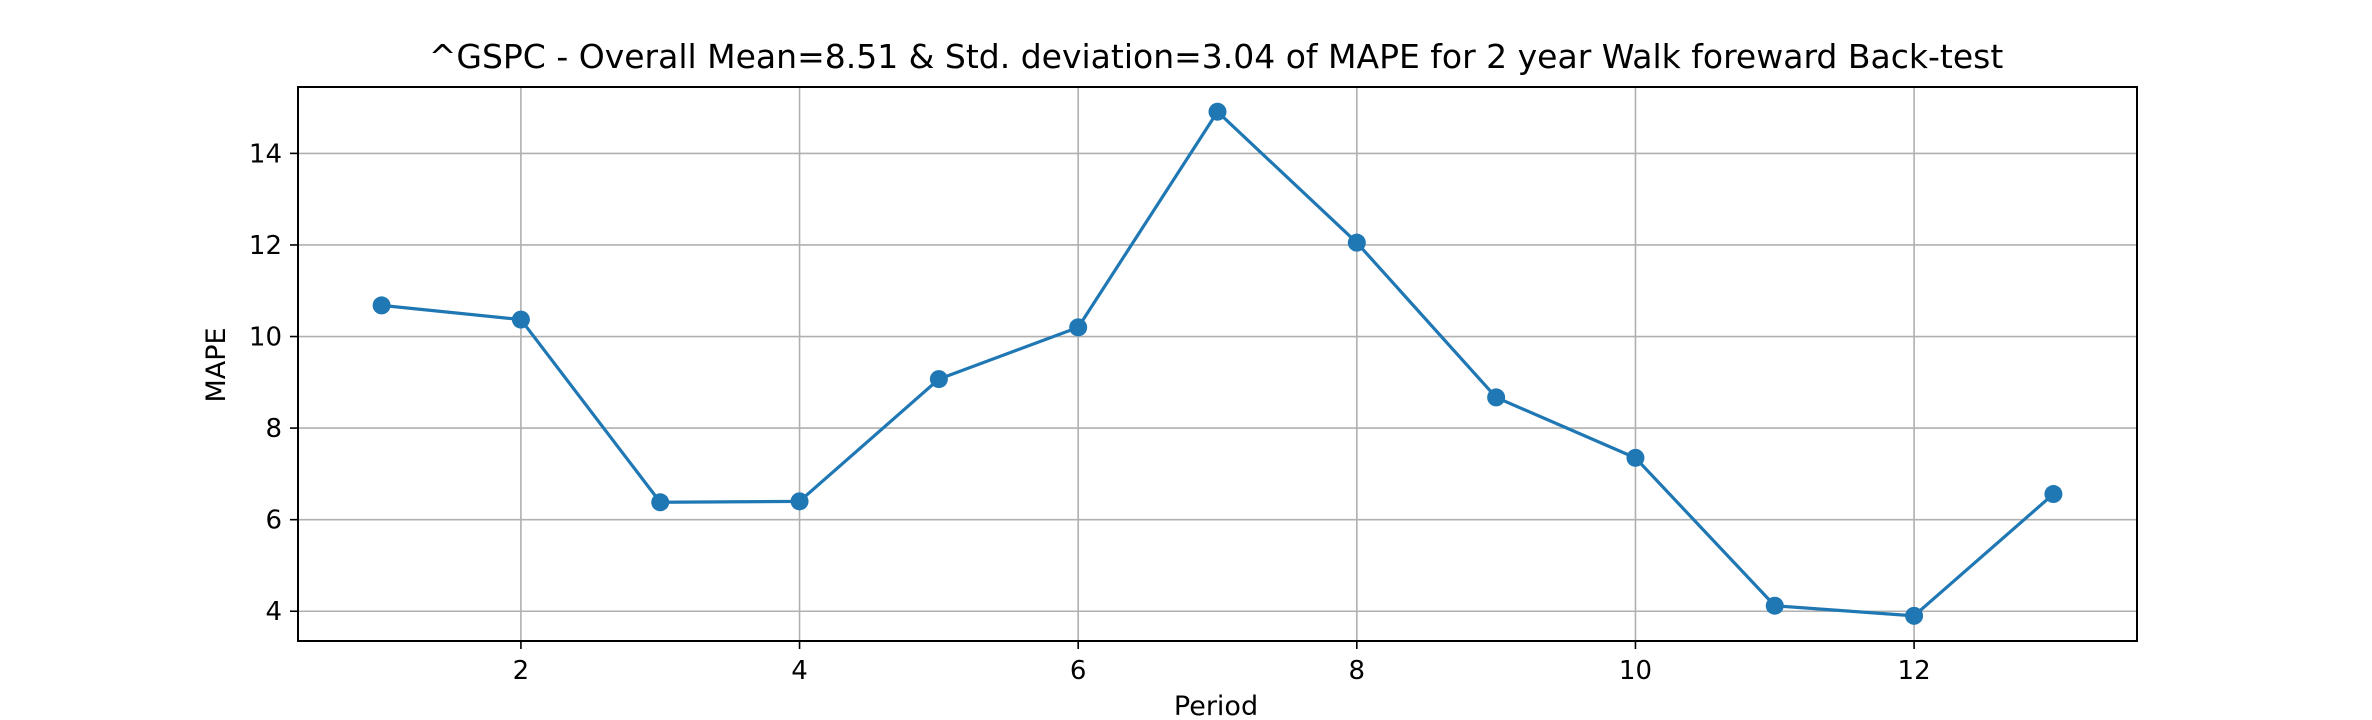 Image resolution: width=2372 pixels, height=720 pixels. What do you see at coordinates (273, 521) in the screenshot?
I see `y-tick-label: 6` at bounding box center [273, 521].